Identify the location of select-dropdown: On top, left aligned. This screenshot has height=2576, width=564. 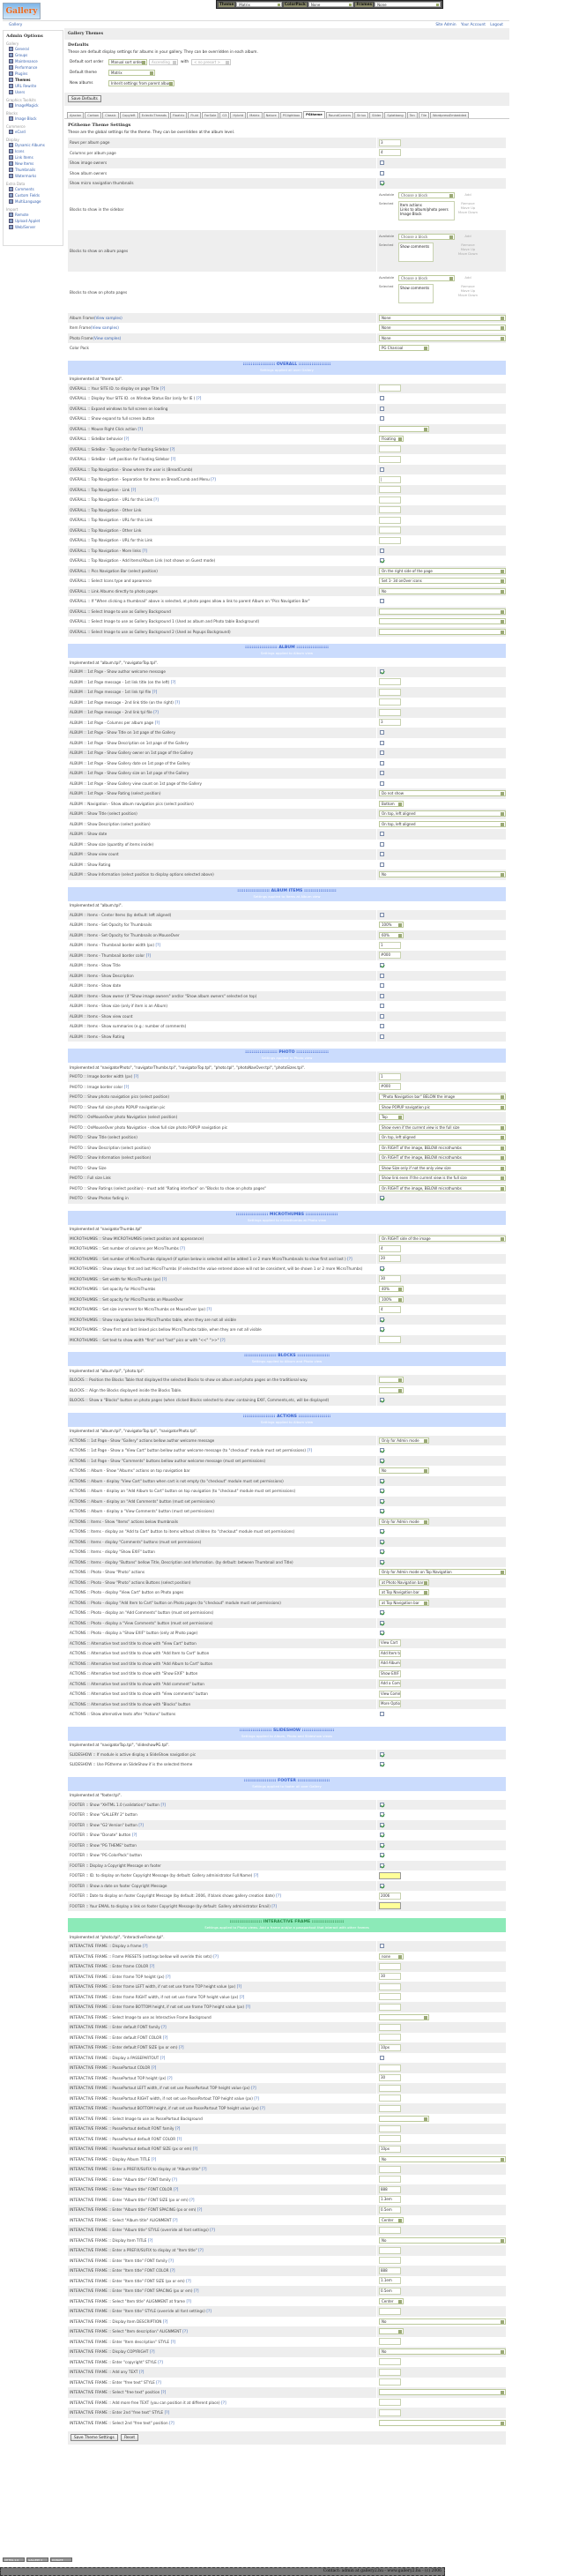
(442, 1137).